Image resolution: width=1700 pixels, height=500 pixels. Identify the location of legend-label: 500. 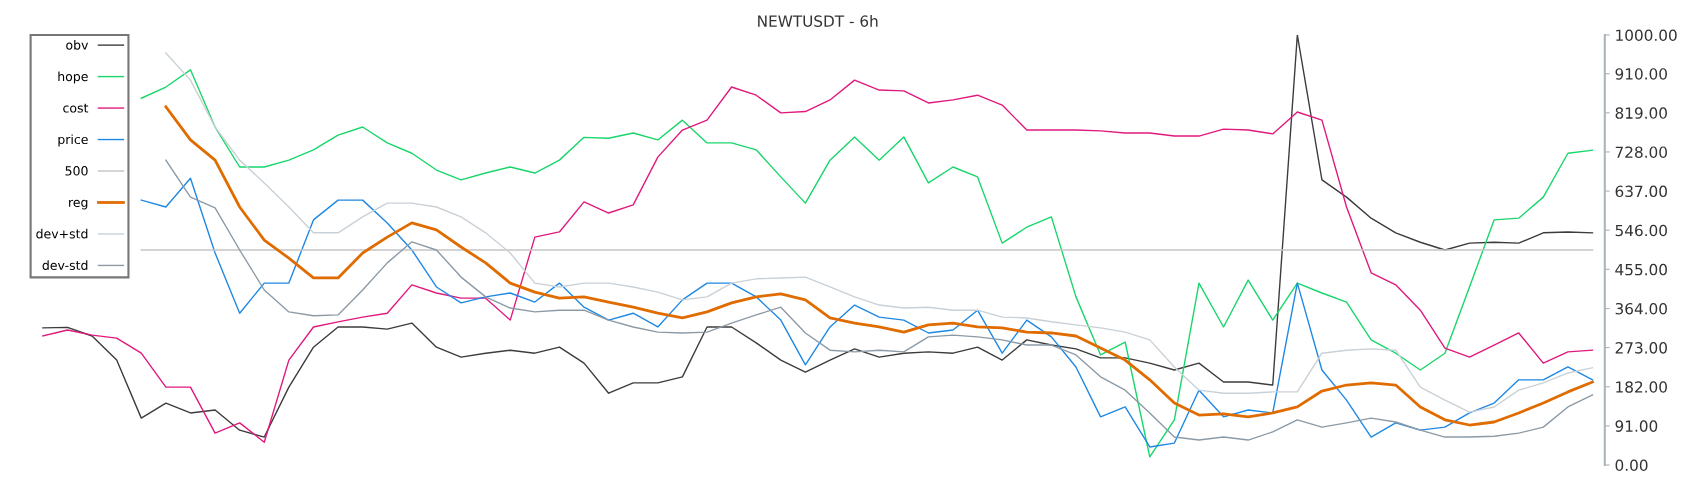
(76, 171).